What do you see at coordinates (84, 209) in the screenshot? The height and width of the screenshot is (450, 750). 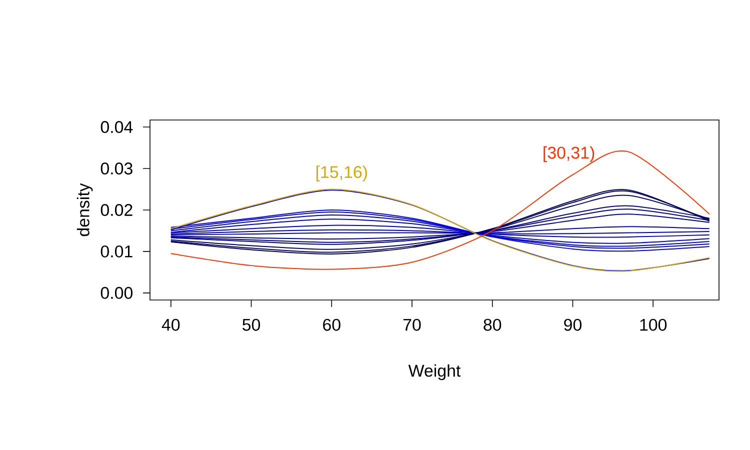 I see `y-axis-title: density` at bounding box center [84, 209].